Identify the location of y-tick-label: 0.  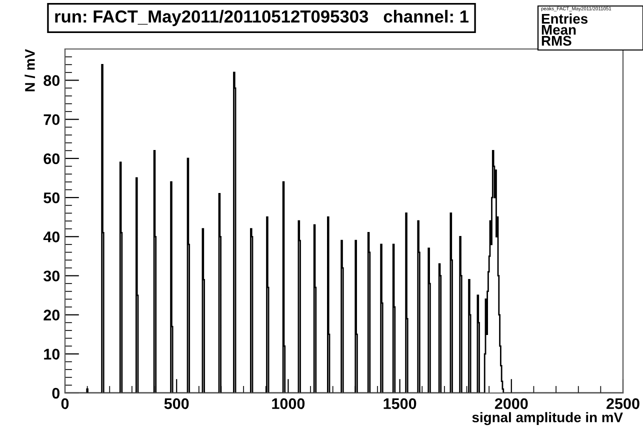
(56, 393).